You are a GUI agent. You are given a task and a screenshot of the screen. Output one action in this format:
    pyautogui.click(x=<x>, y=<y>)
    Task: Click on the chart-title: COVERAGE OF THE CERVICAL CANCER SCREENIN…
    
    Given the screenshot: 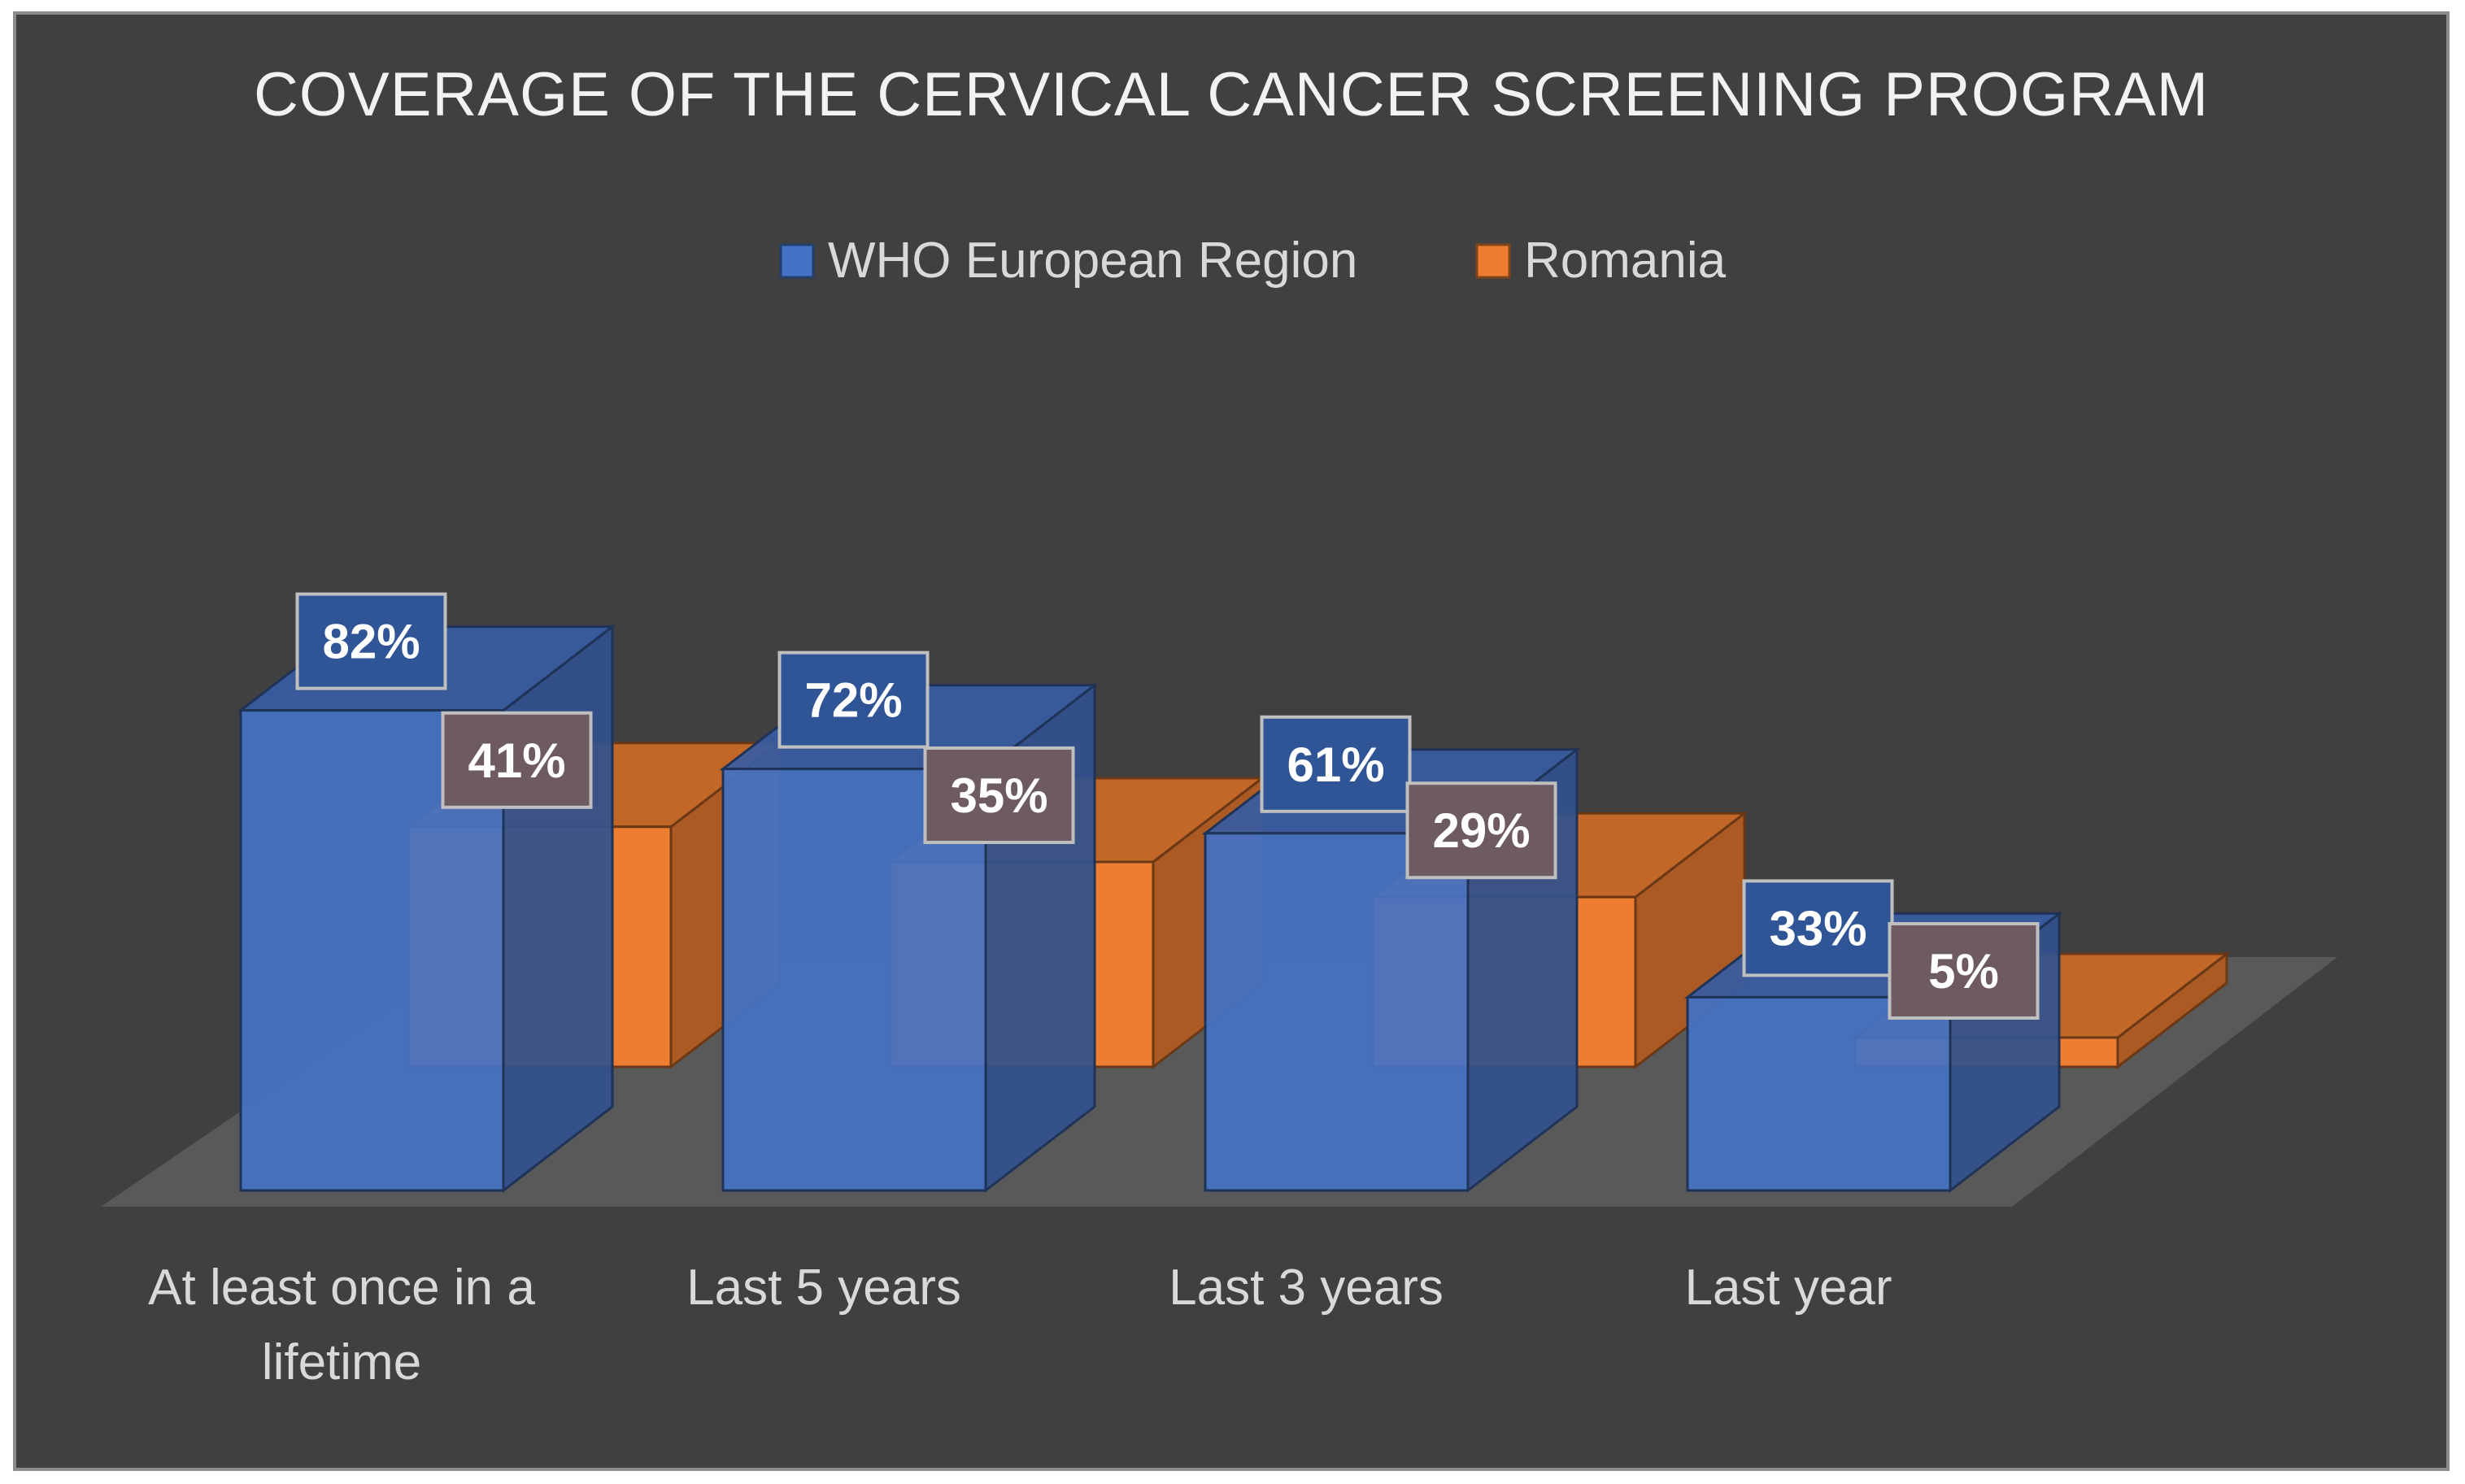 What is the action you would take?
    pyautogui.click(x=1232, y=94)
    